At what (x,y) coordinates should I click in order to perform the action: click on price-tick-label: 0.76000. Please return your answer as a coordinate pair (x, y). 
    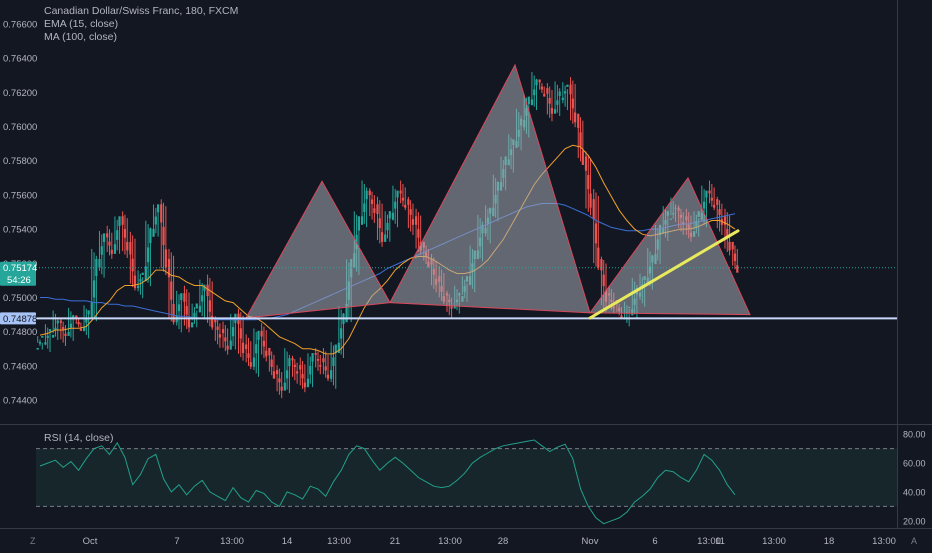
    Looking at the image, I should click on (20, 127).